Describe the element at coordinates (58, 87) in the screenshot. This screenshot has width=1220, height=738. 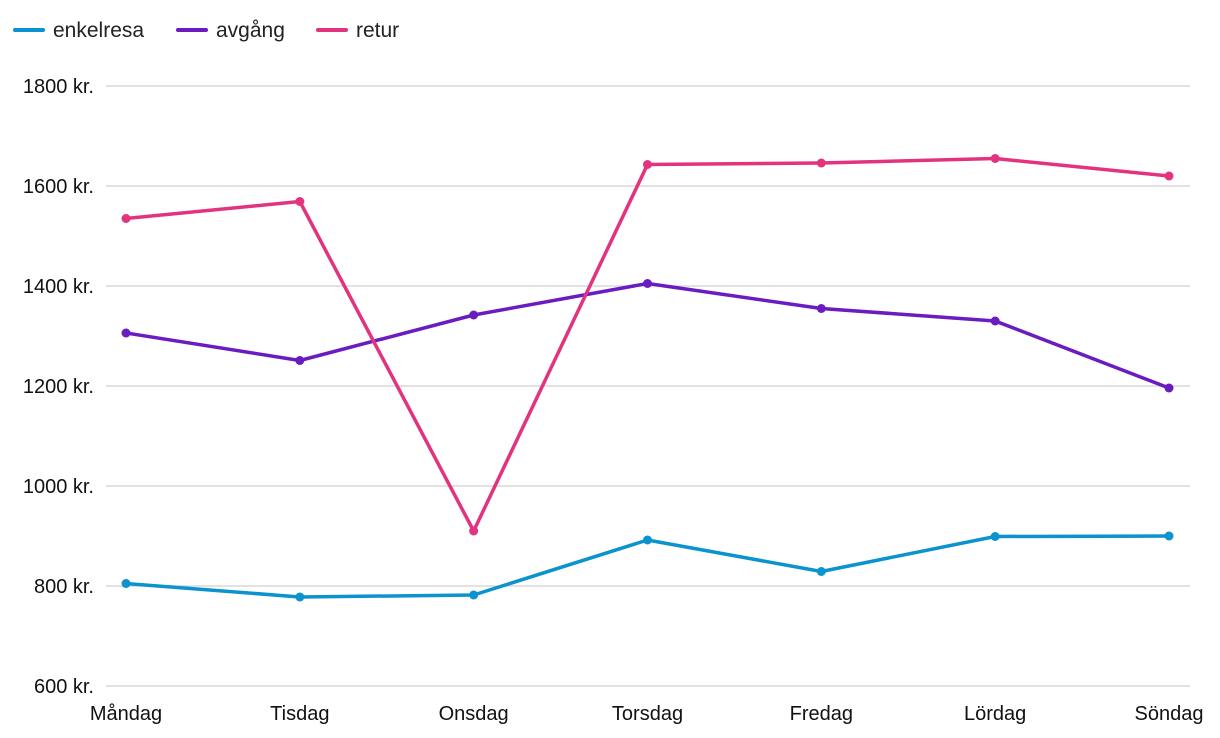
I see `y-tick-label: 1800 kr.` at that location.